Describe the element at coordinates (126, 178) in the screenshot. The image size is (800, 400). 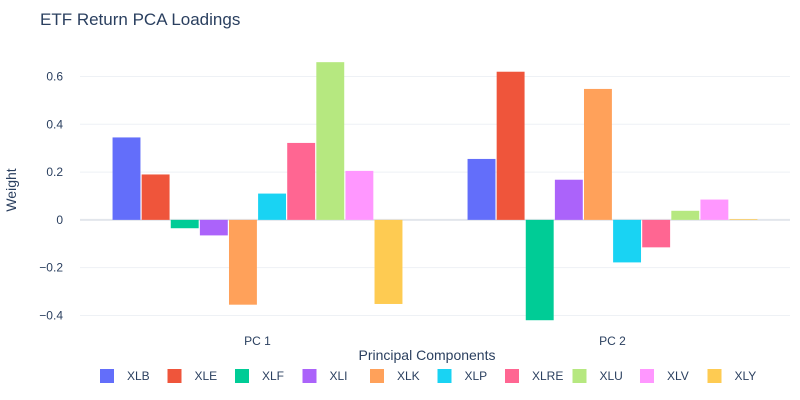
I see `bar-xlb-pc1` at that location.